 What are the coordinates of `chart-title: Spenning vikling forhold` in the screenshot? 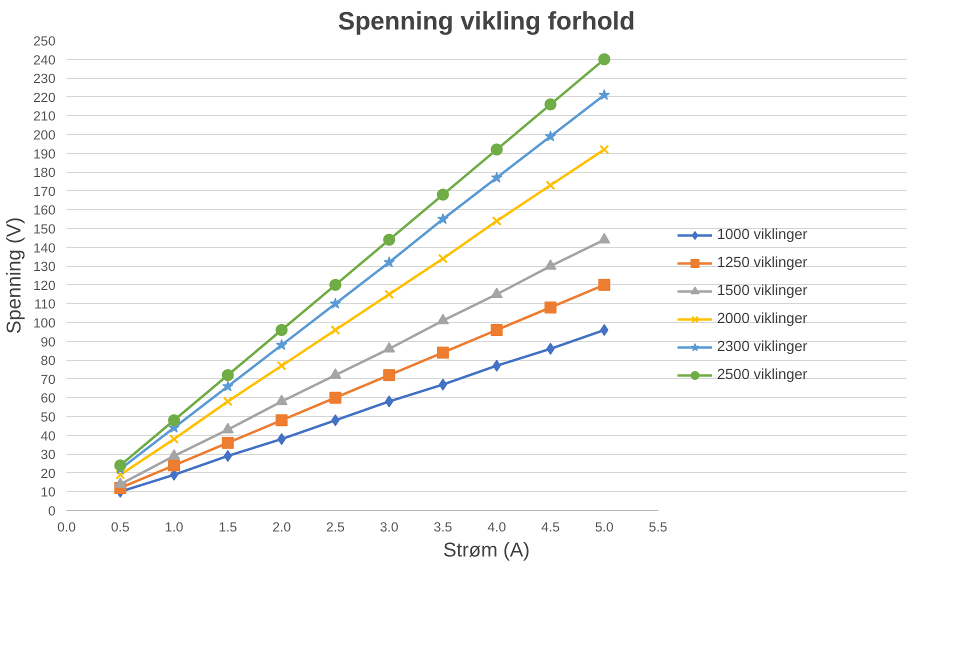 It's located at (486, 22).